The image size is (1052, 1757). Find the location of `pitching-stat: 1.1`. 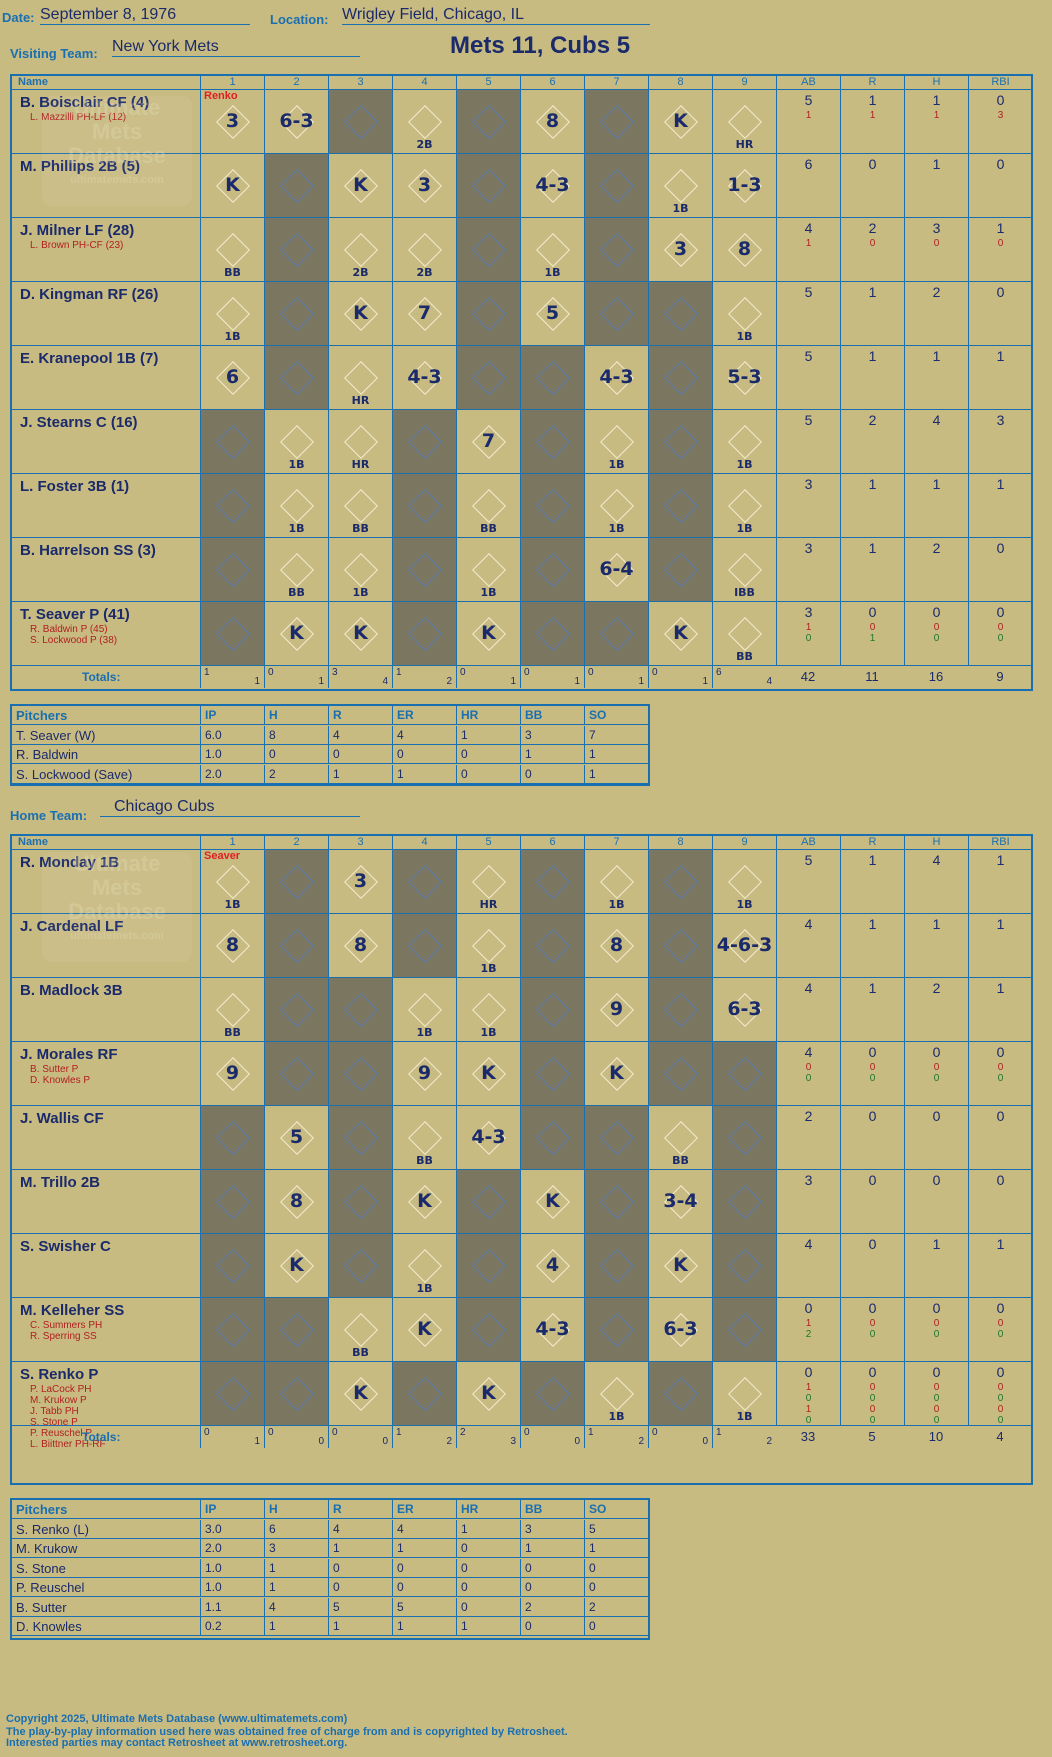

pitching-stat: 1.1 is located at coordinates (232, 1607).